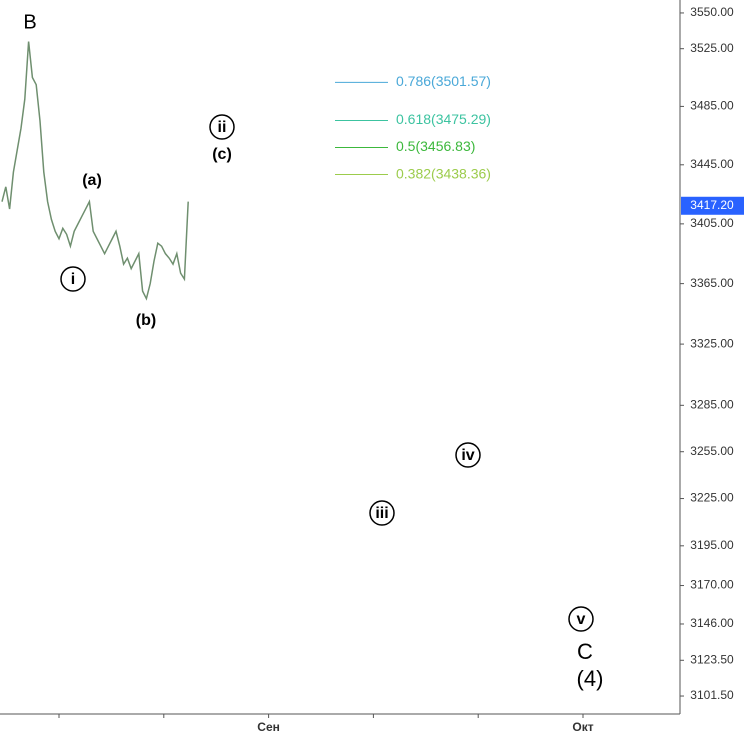  Describe the element at coordinates (712, 343) in the screenshot. I see `y-tick-label: 3325.00` at that location.